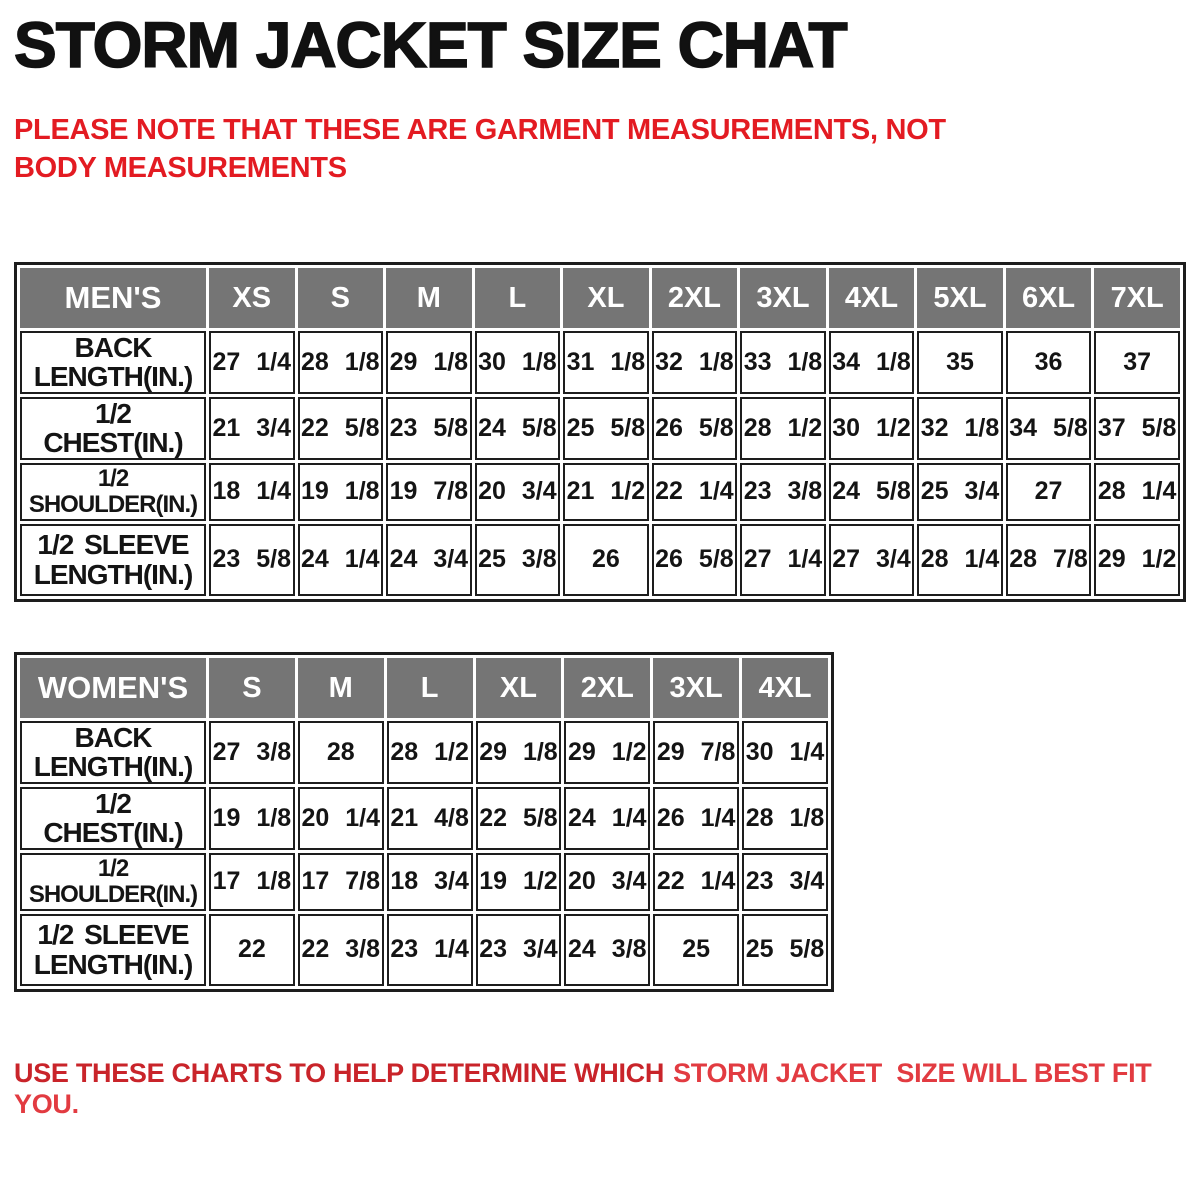 The image size is (1200, 1200). What do you see at coordinates (785, 818) in the screenshot?
I see `size-value-cell: 28 1/8` at bounding box center [785, 818].